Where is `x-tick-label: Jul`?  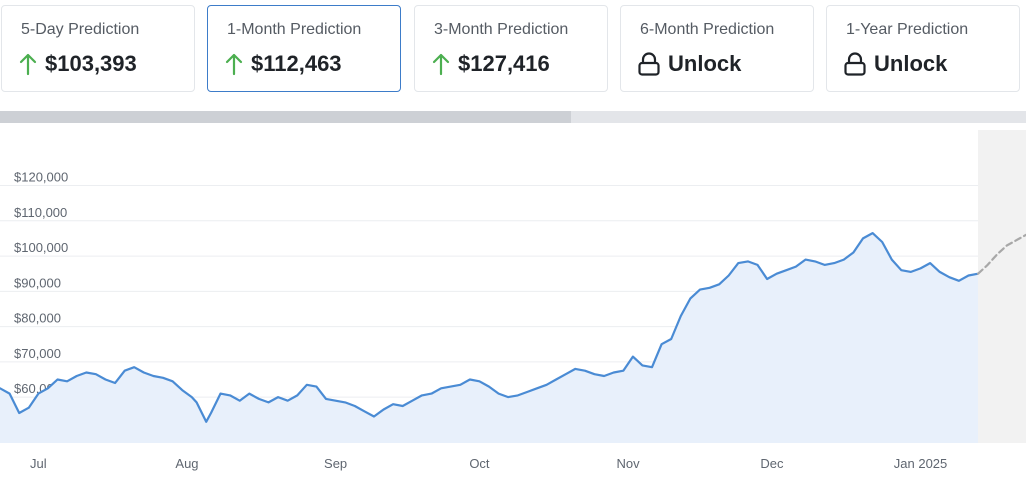
x-tick-label: Jul is located at coordinates (38, 463).